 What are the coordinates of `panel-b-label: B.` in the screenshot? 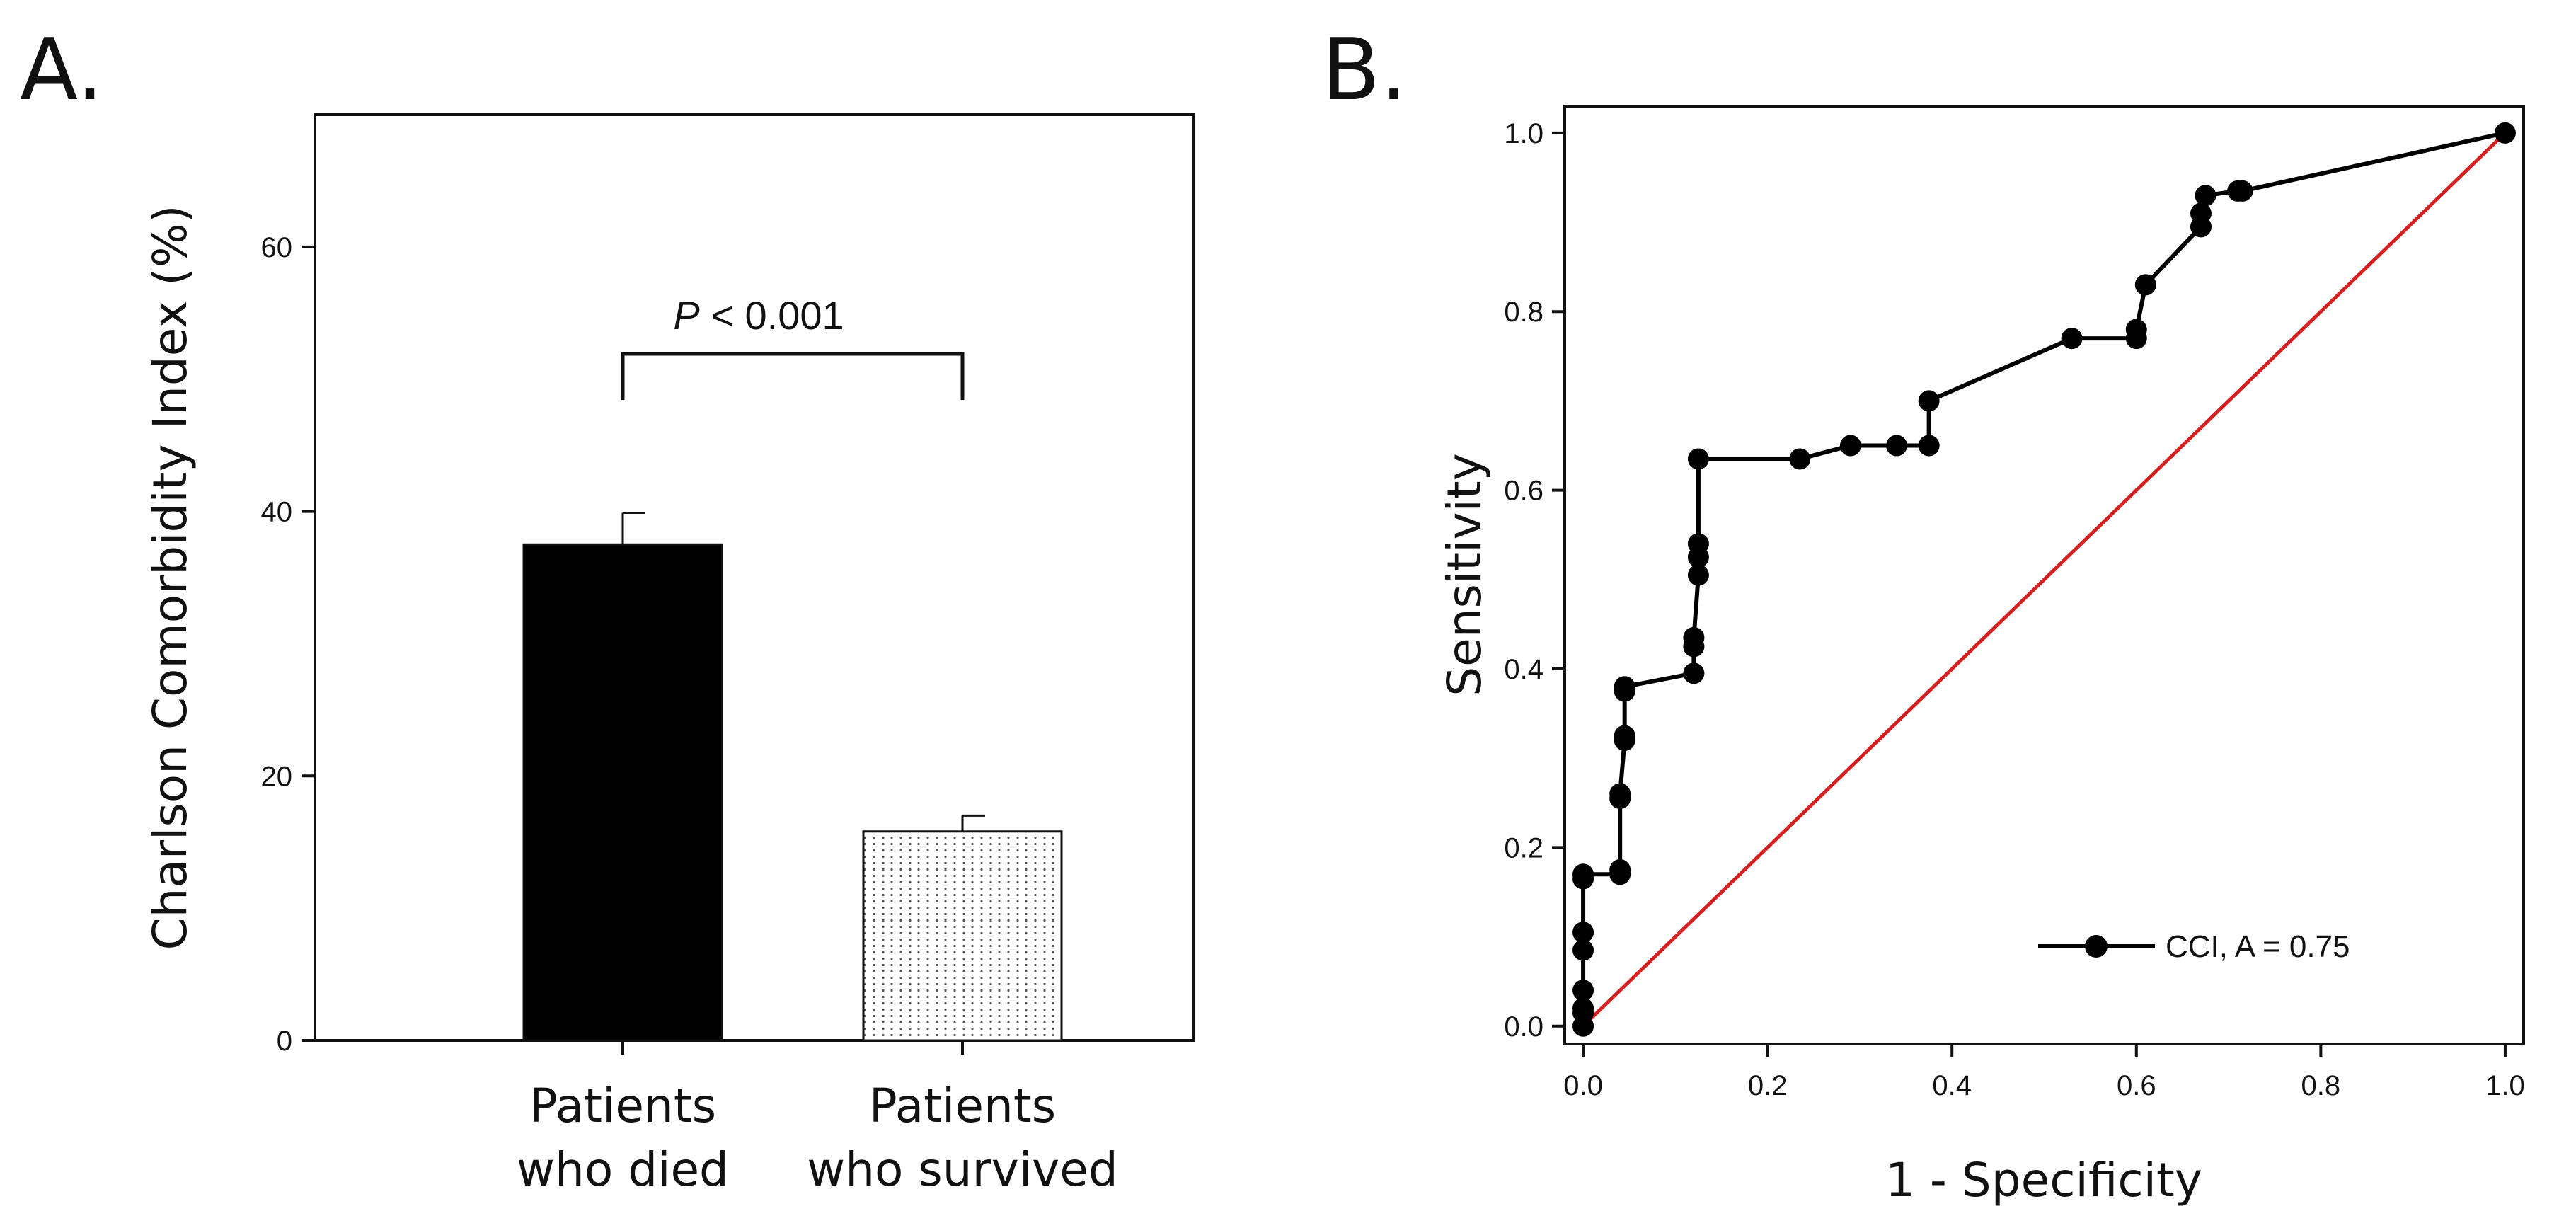 It's located at (1364, 70).